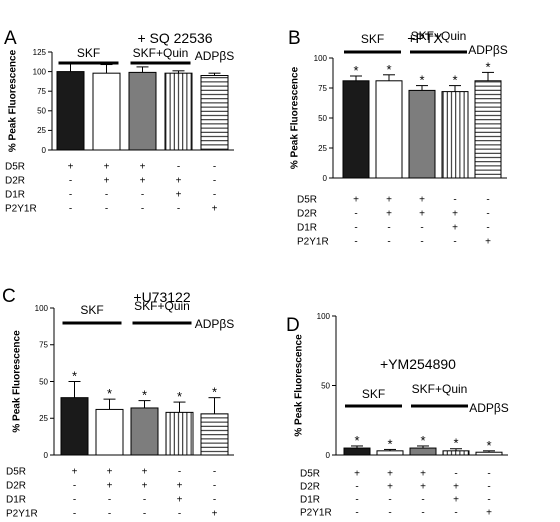 The image size is (560, 522). I want to click on y-tick-label: 25, so click(41, 130).